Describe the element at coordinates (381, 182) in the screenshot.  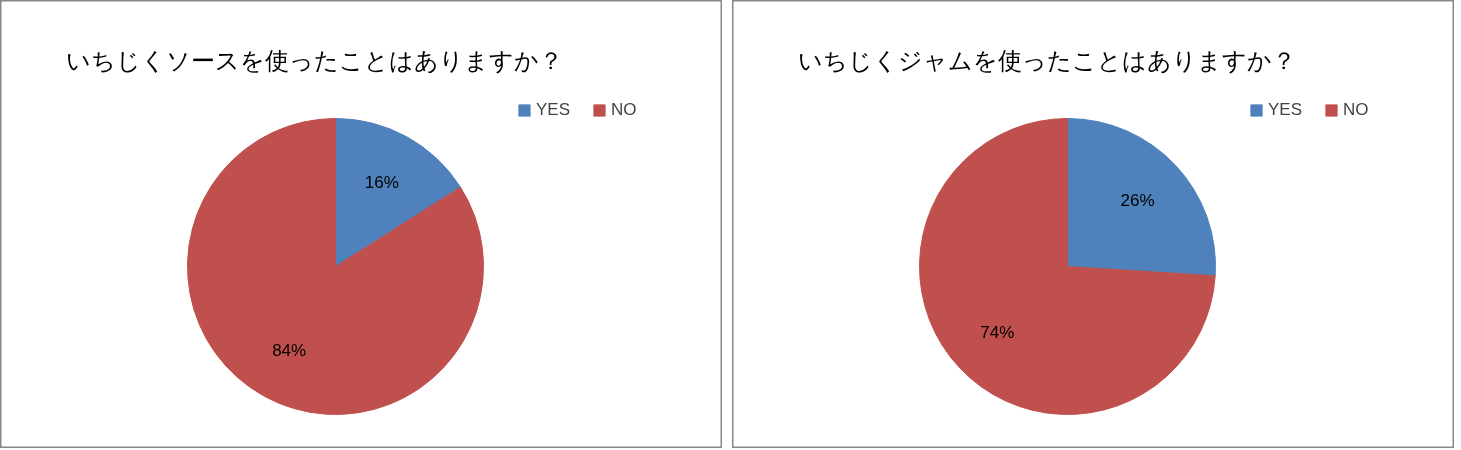
I see `data-label: 16%` at that location.